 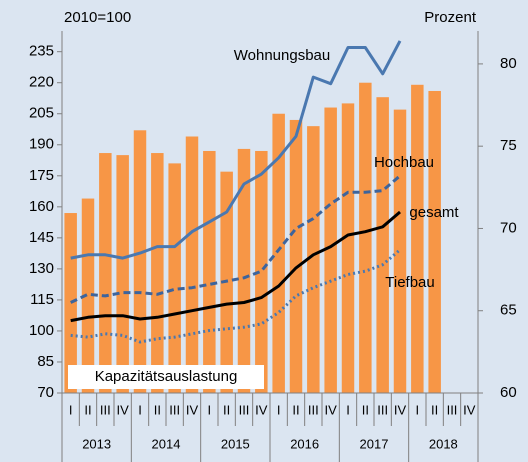 What do you see at coordinates (443, 443) in the screenshot?
I see `year-label: 2018` at bounding box center [443, 443].